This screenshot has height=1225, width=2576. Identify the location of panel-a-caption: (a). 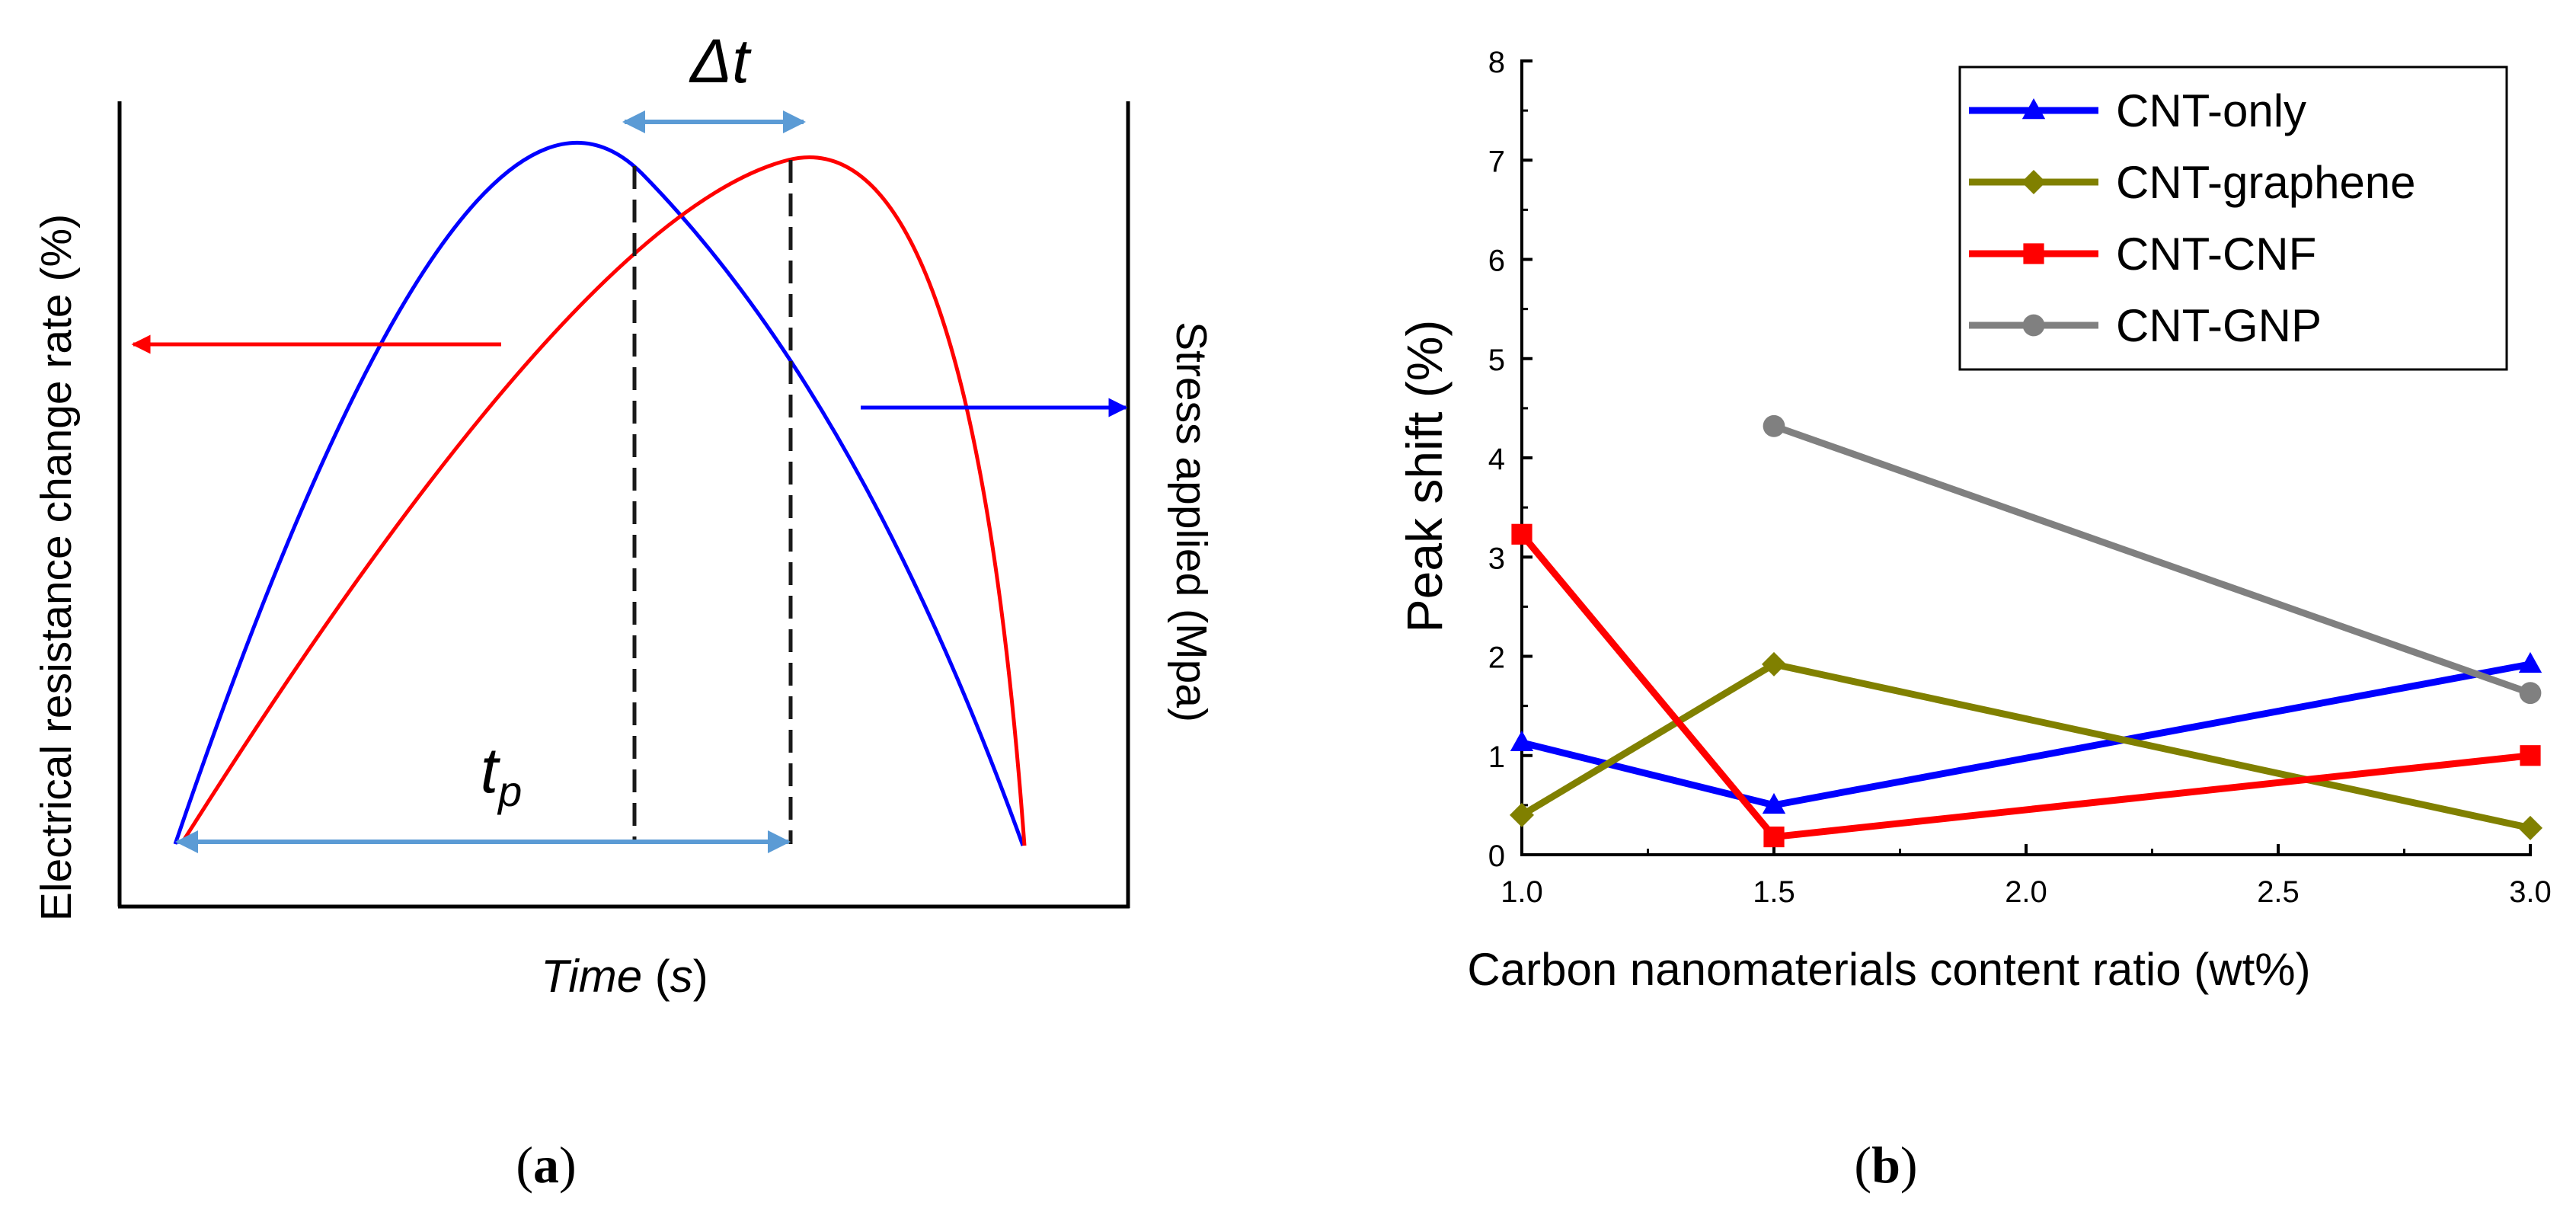
(546, 1165).